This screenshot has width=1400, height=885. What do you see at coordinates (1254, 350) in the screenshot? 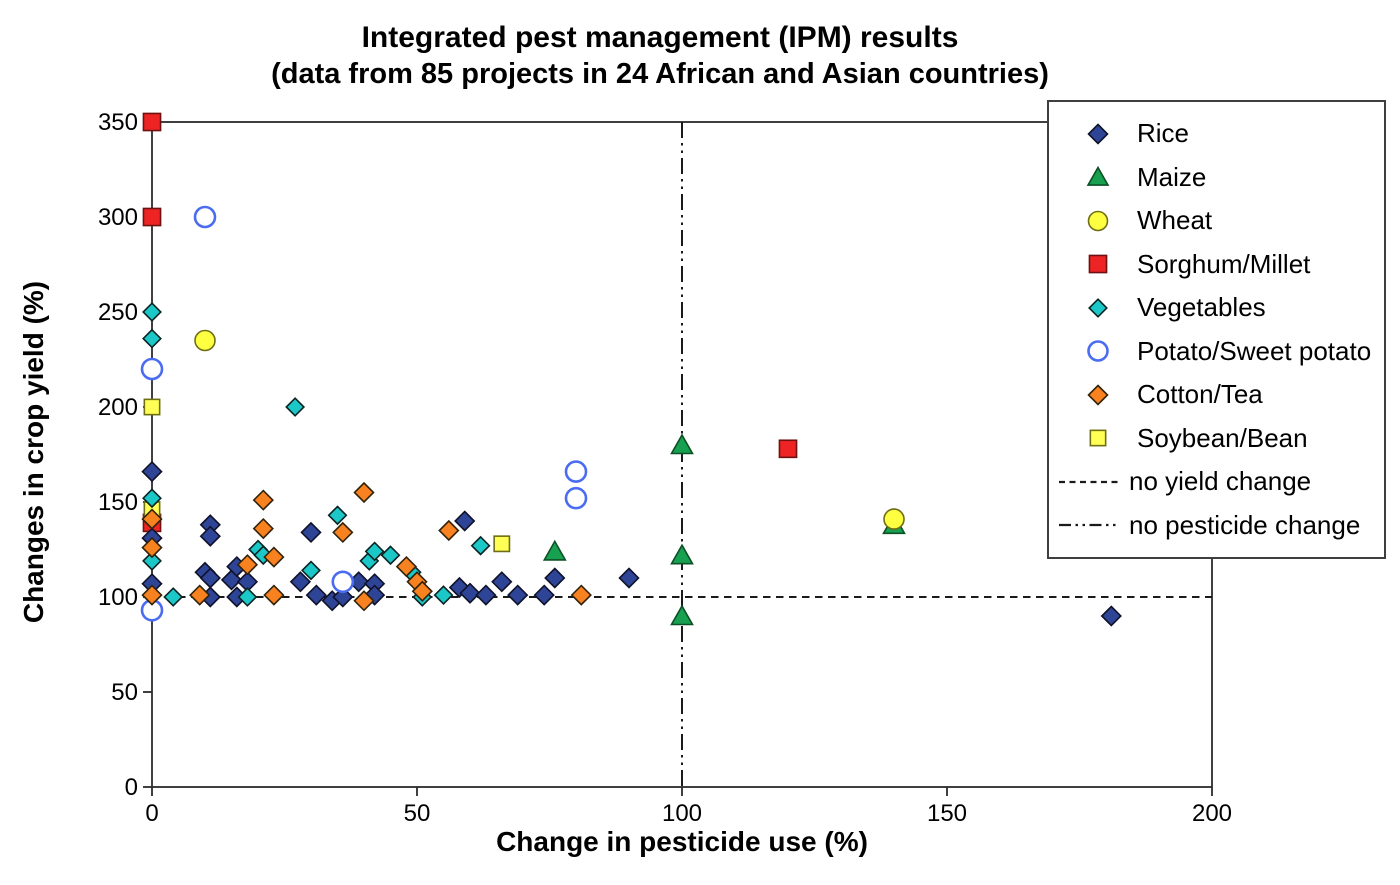
I see `legend-label: Potato/Sweet potato` at bounding box center [1254, 350].